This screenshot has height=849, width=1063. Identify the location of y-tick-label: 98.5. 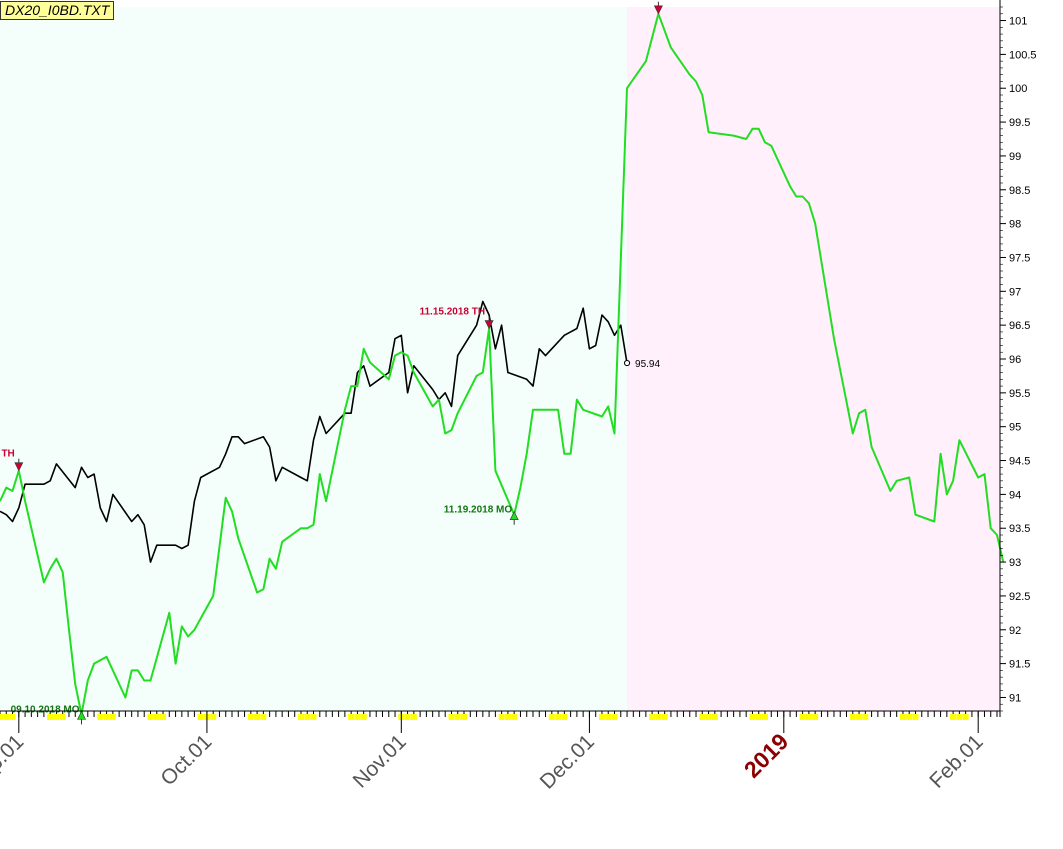
(1019, 191).